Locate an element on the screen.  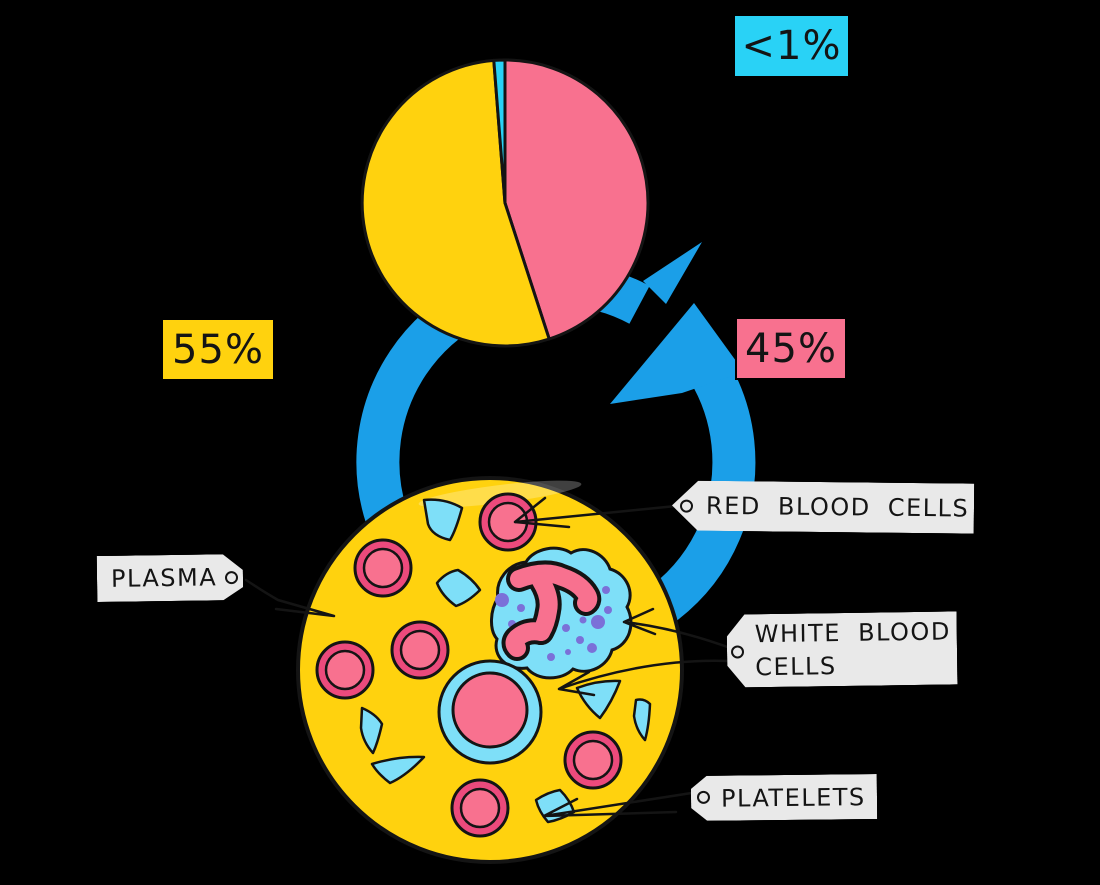
tag-plasma: PLASMA is located at coordinates (170, 578).